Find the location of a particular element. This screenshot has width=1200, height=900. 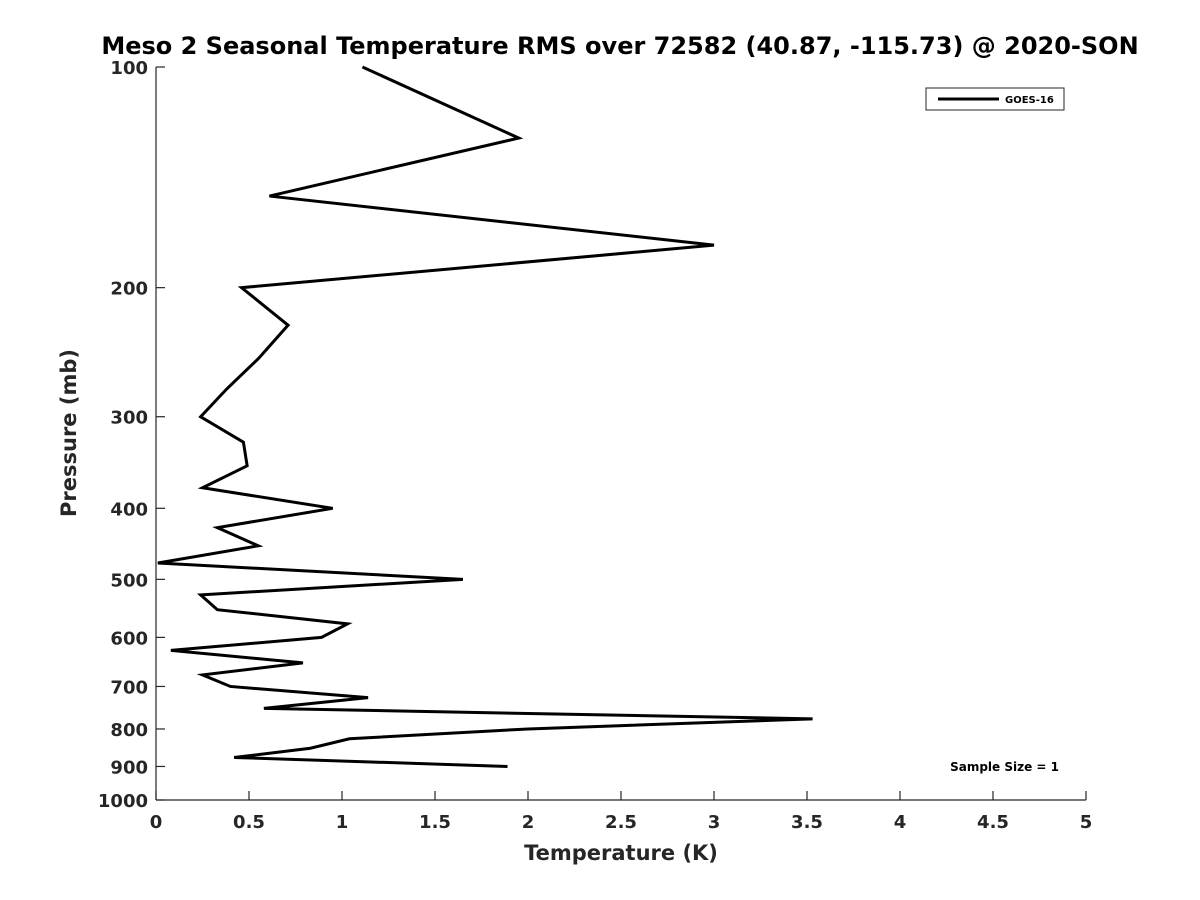

y-tick-label: 700 is located at coordinates (129, 687).